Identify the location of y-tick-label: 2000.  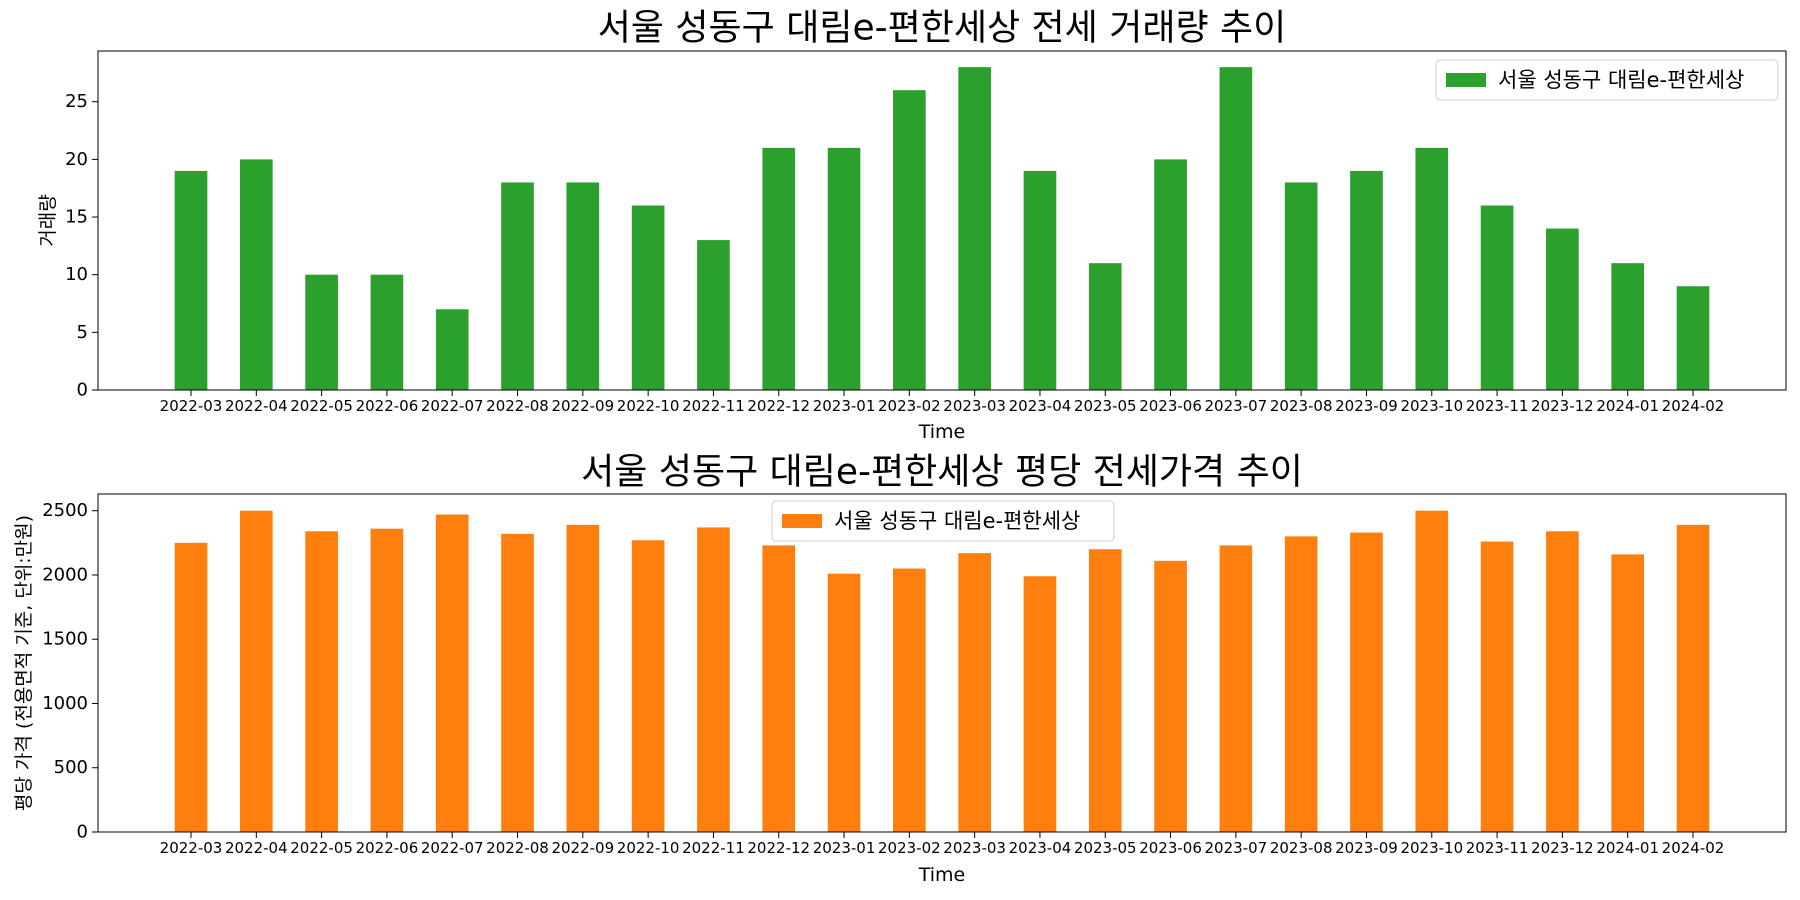
(65, 574).